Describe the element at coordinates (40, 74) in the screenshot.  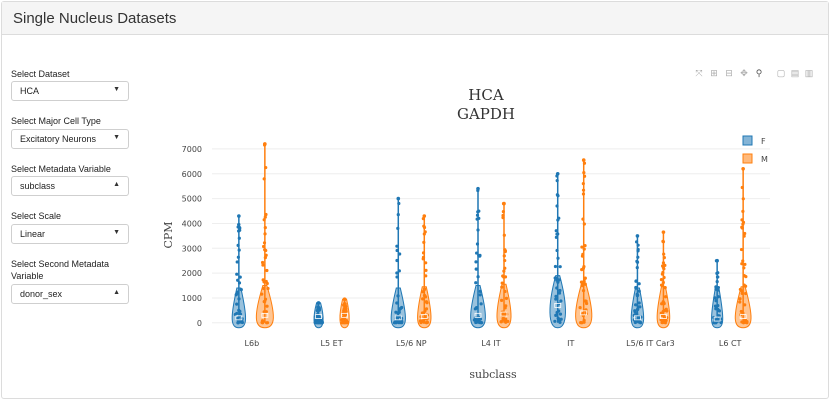
I see `dataset-label: Select Dataset` at that location.